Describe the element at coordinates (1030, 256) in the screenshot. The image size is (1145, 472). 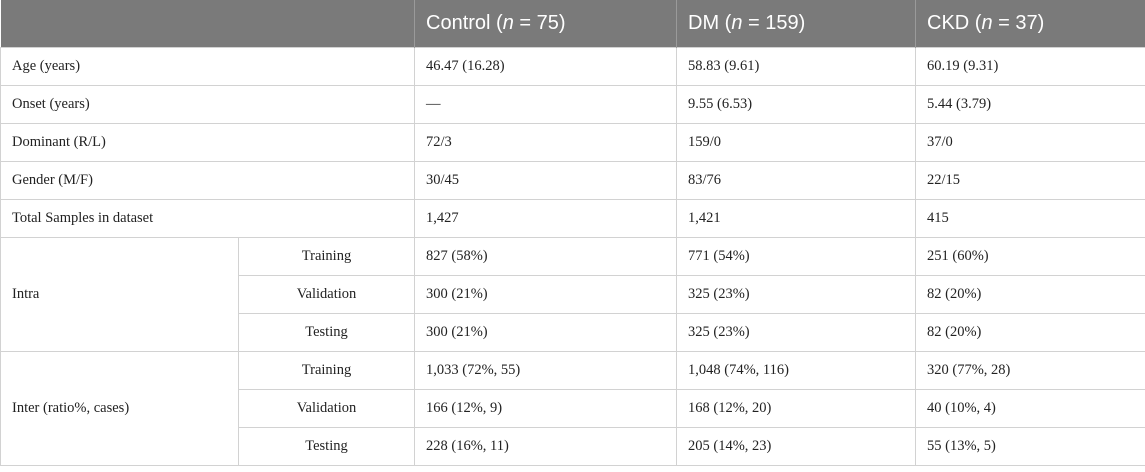
I see `cell-ckd: 251 (60%)` at that location.